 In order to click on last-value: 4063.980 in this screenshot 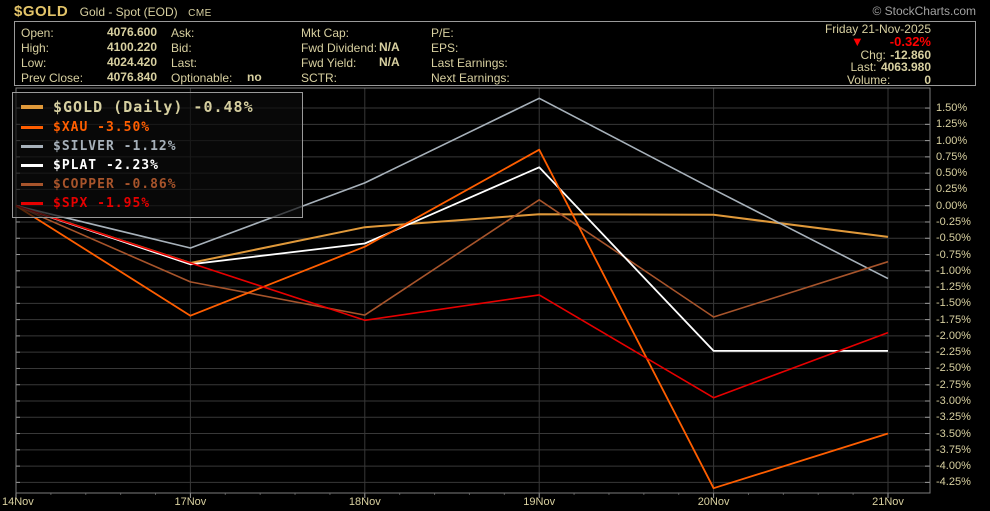, I will do `click(905, 67)`.